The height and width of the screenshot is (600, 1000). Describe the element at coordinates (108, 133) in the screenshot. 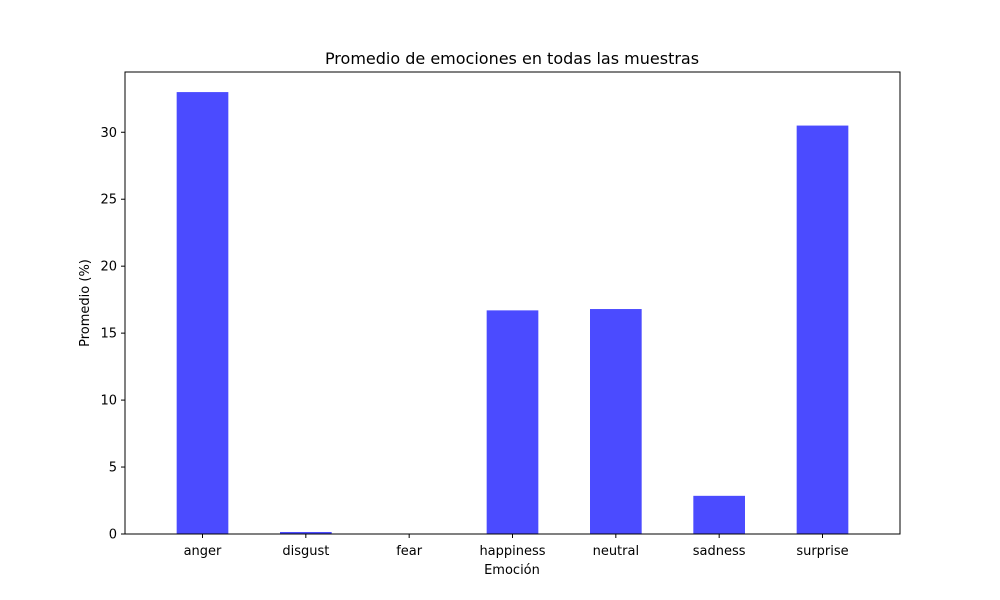

I see `y-tick-label-30: 30` at that location.